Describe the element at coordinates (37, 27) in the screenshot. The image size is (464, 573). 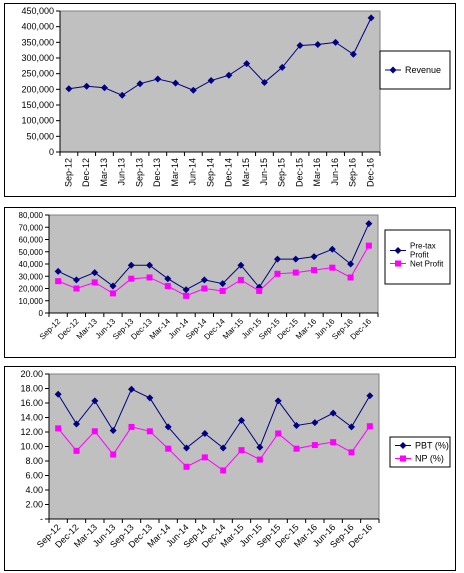
I see `y-tick-label: 400,000` at that location.